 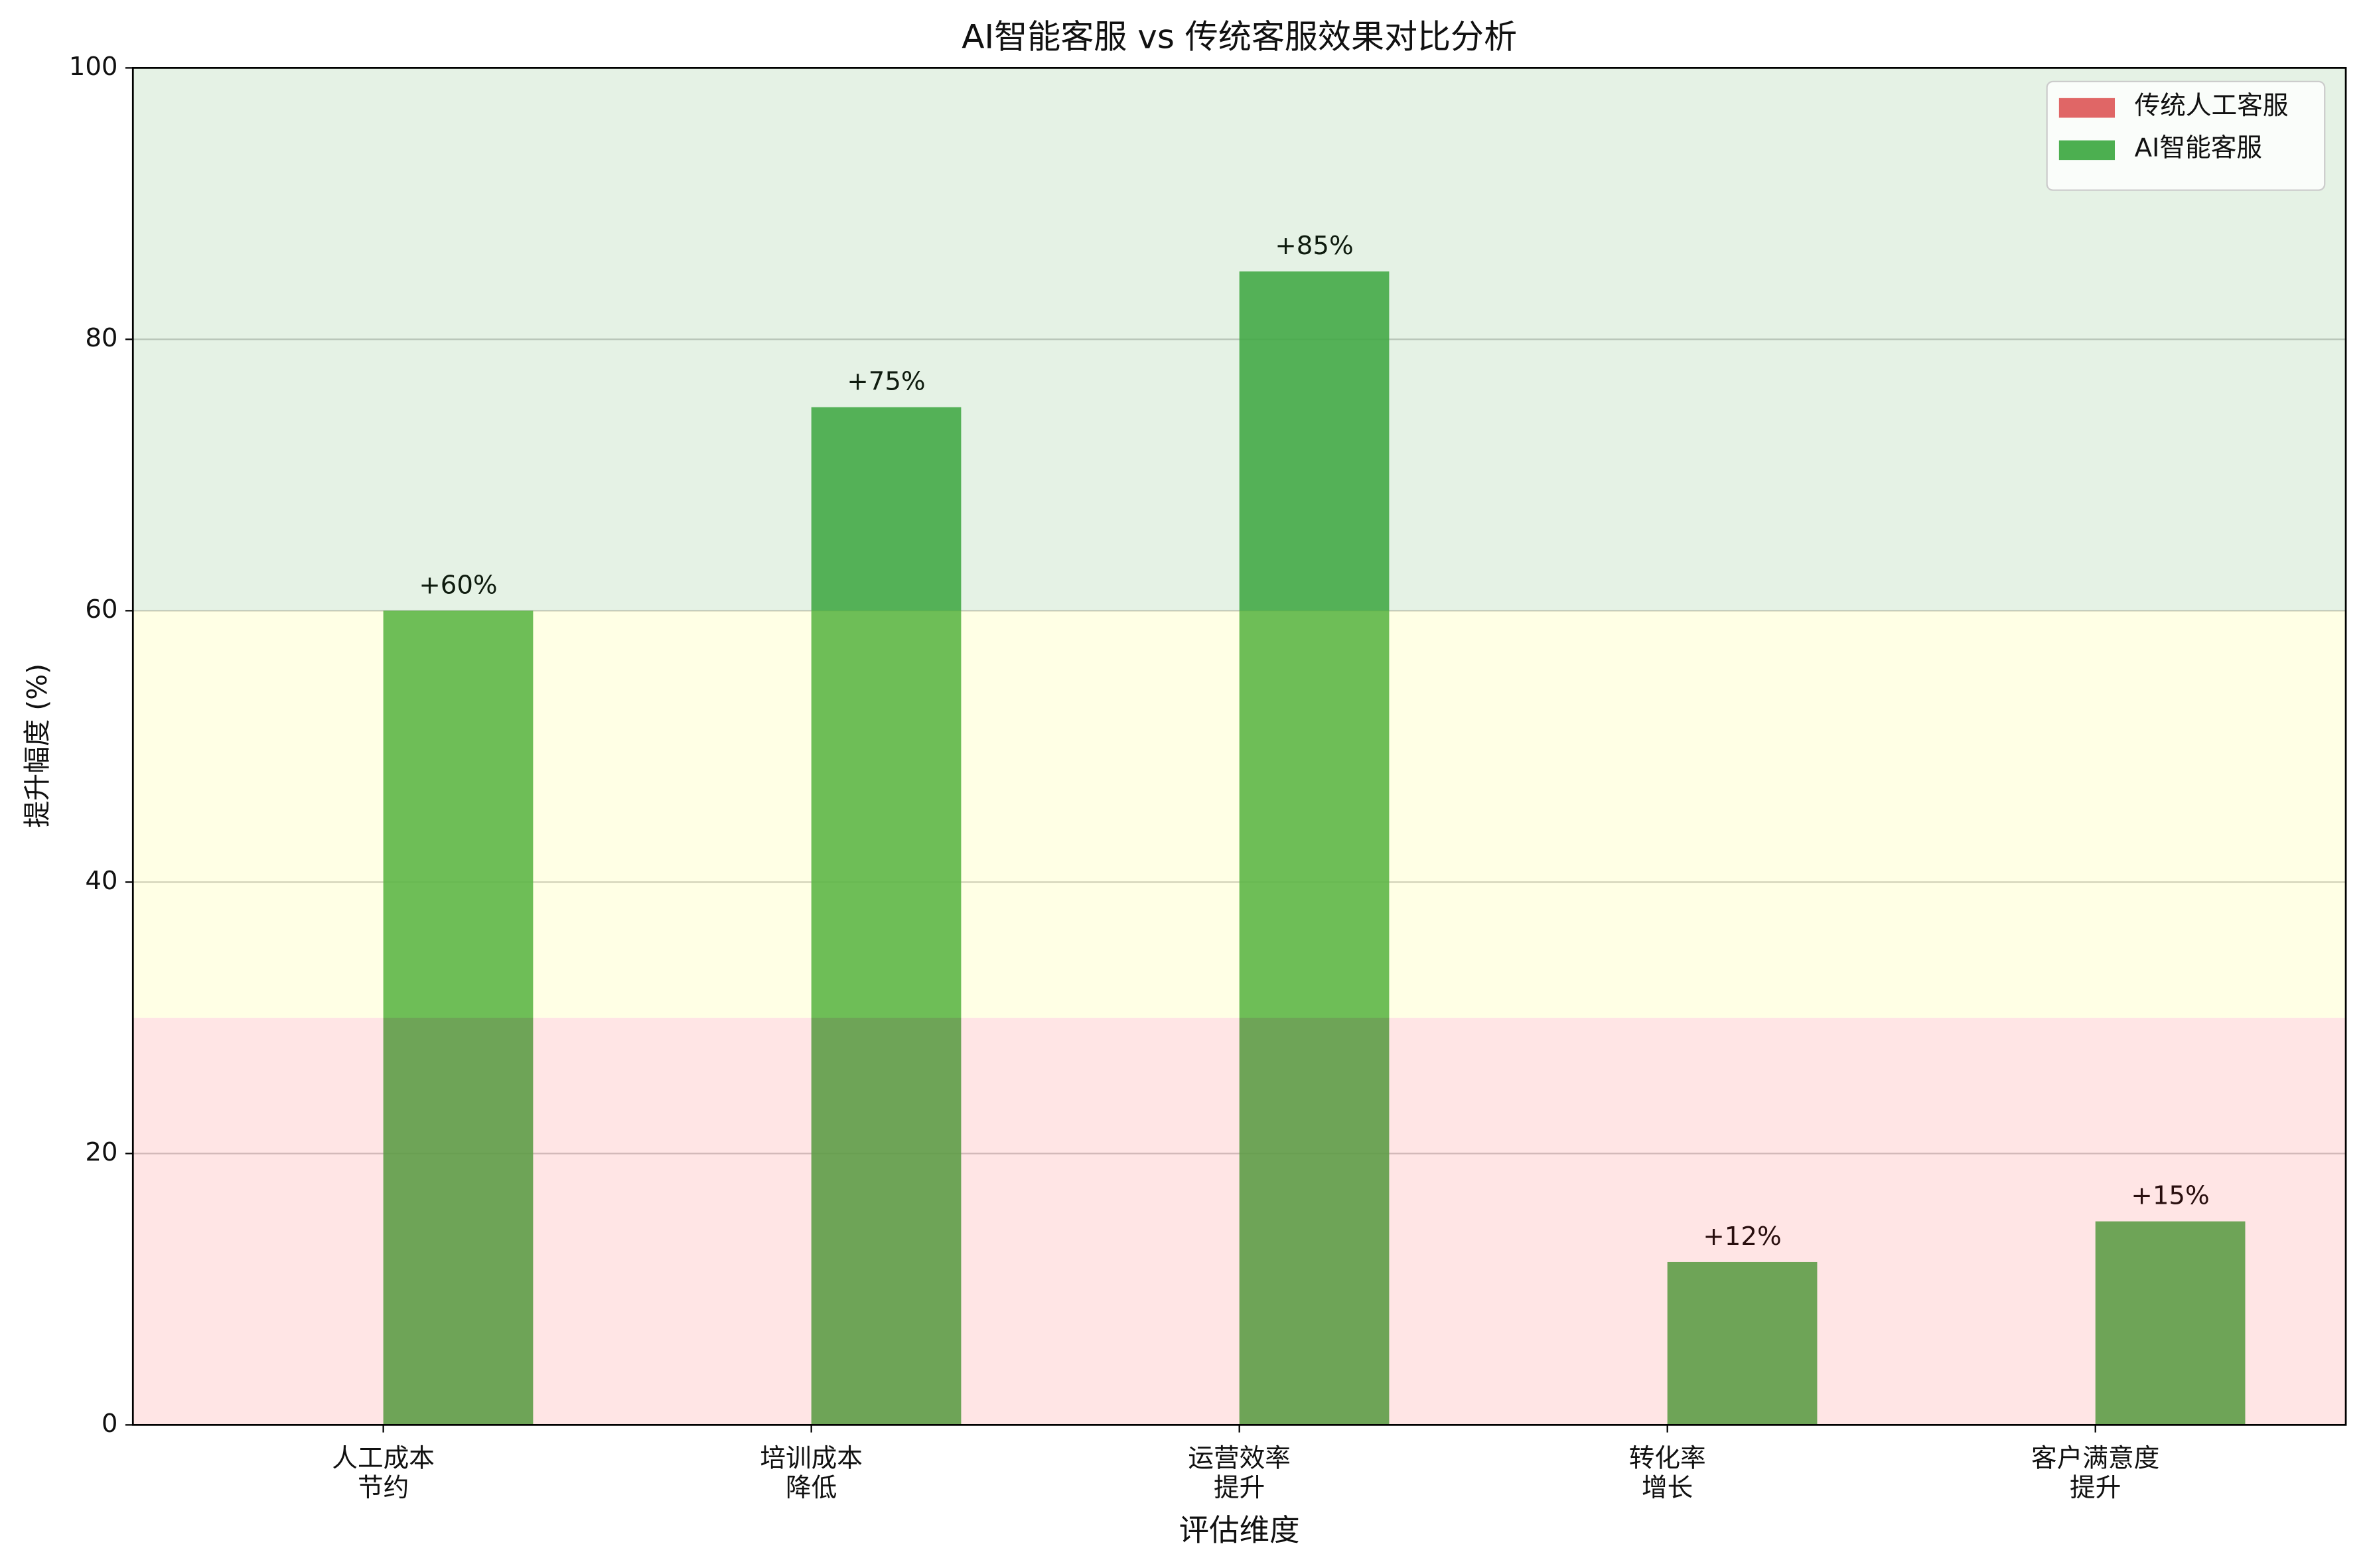 I want to click on legend-label: AI智能客服, so click(x=2199, y=148).